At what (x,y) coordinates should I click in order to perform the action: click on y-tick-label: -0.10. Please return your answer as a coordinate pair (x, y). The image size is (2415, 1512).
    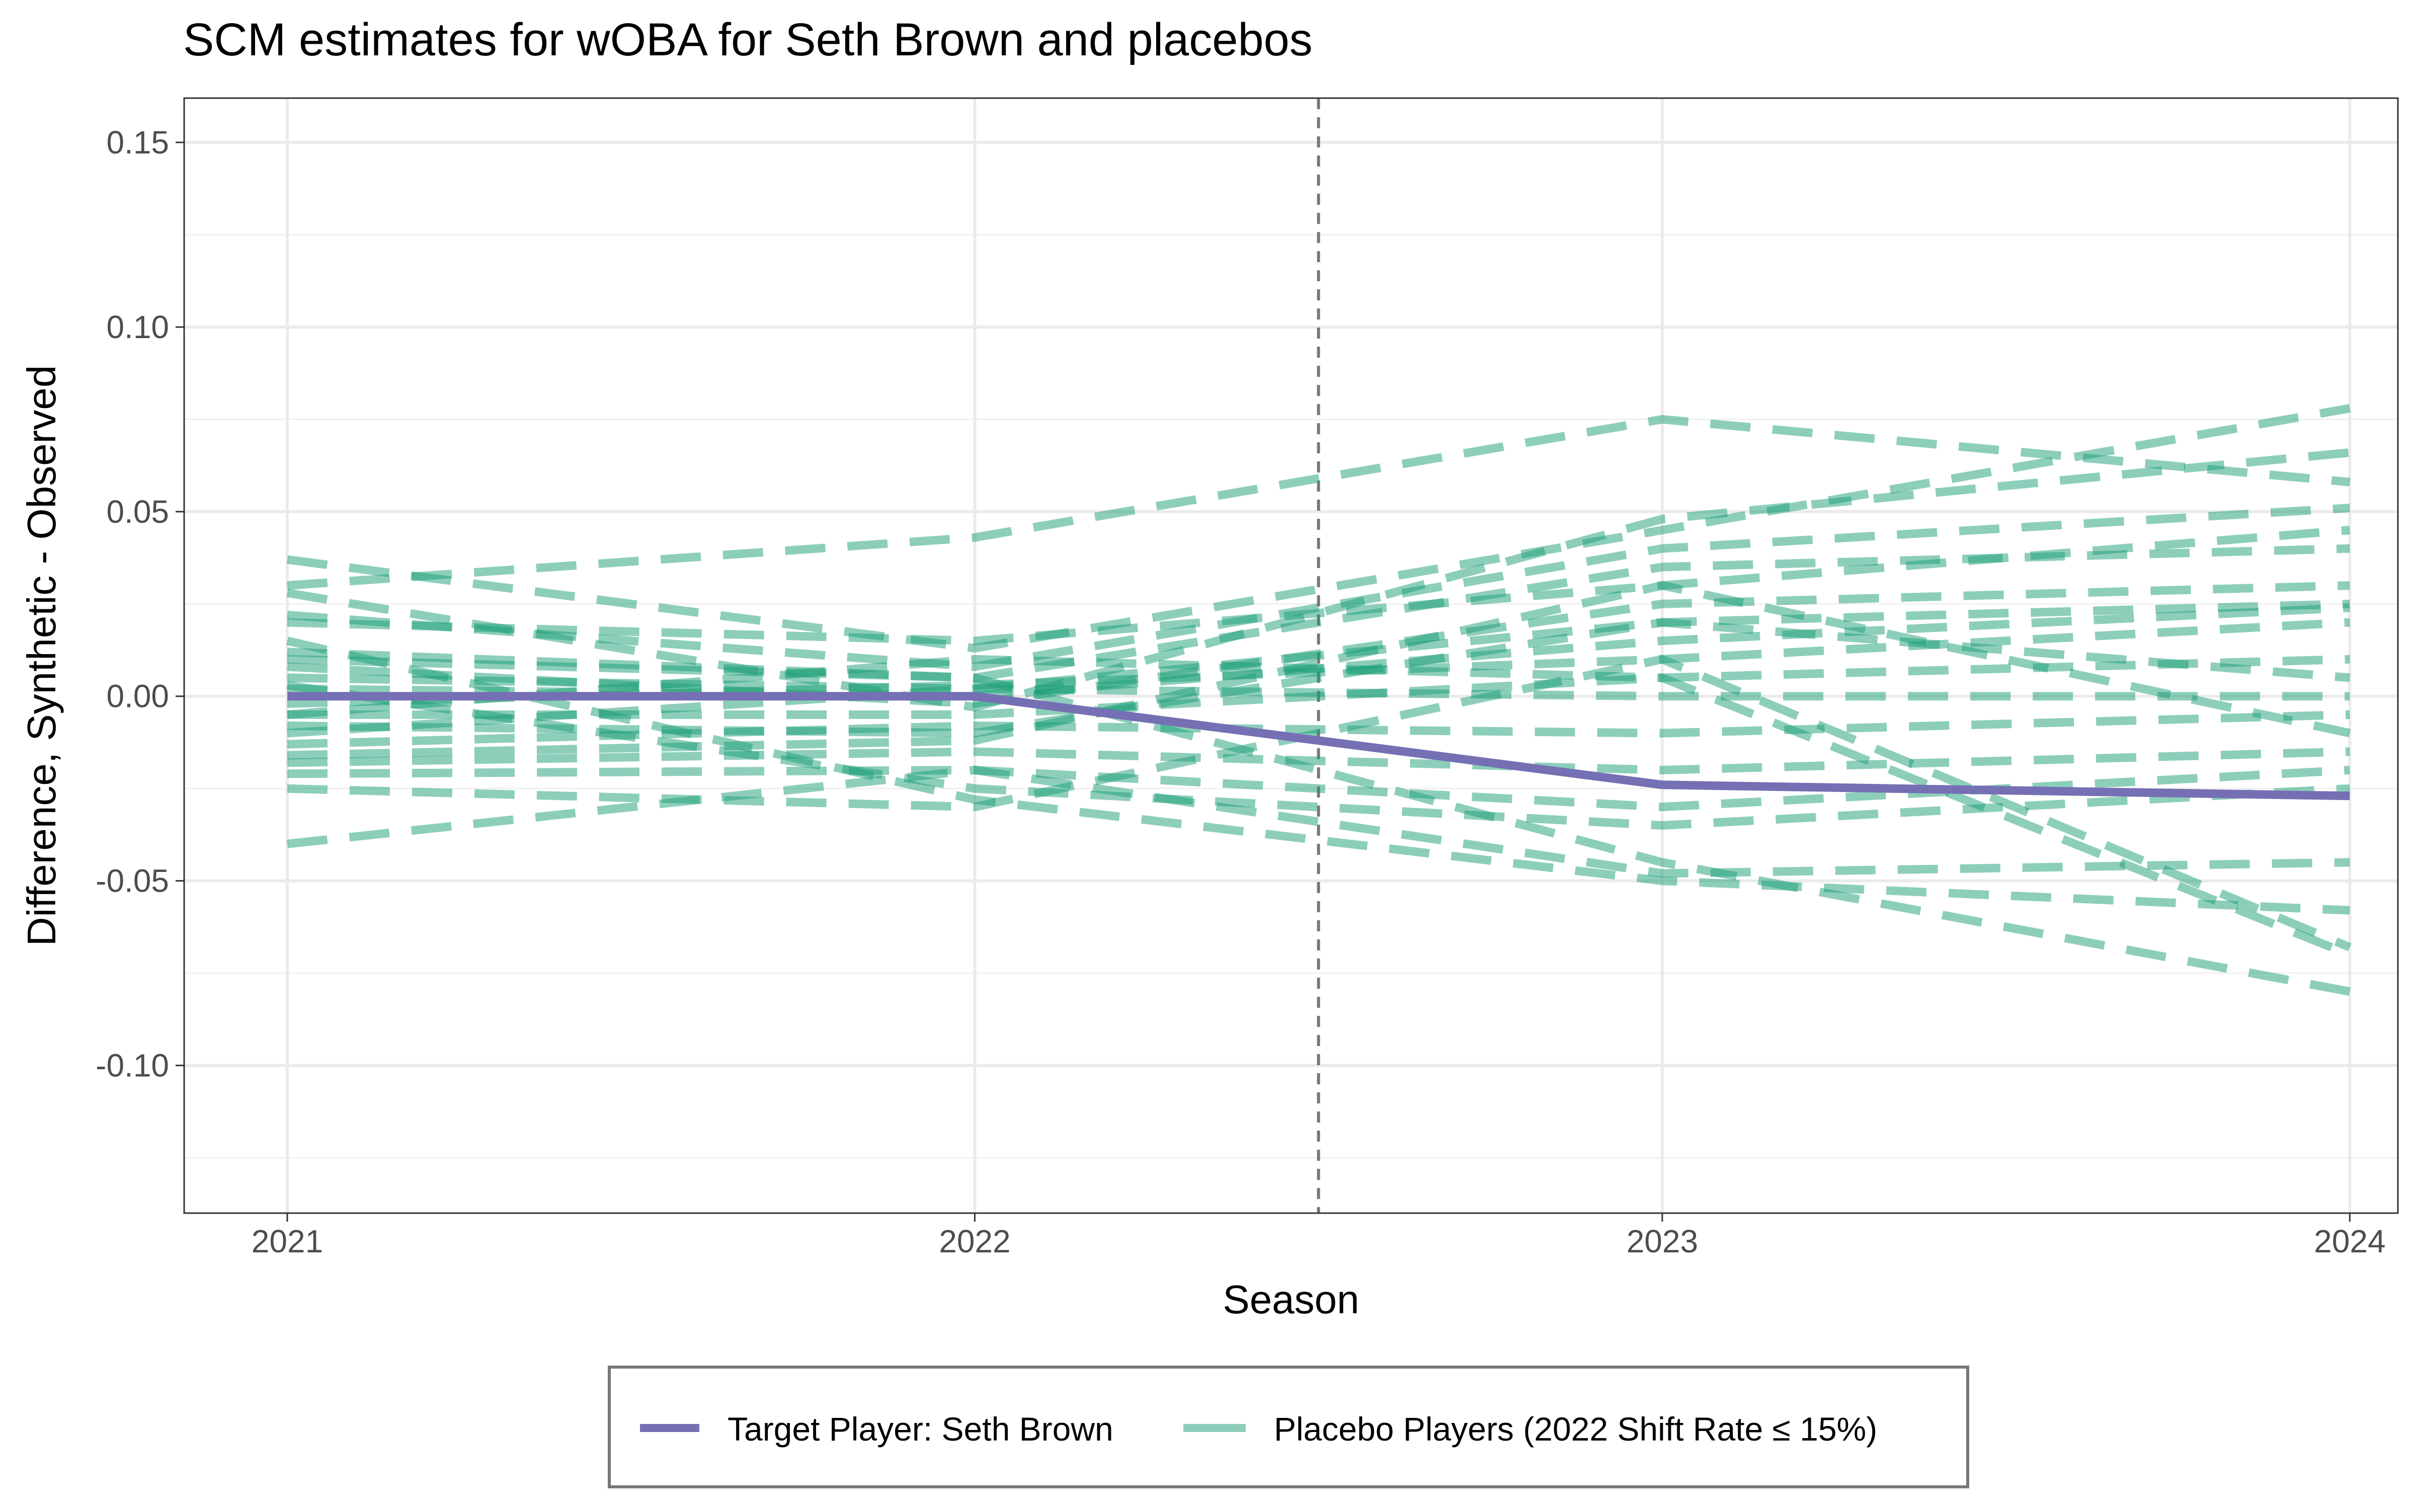
    Looking at the image, I should click on (132, 1065).